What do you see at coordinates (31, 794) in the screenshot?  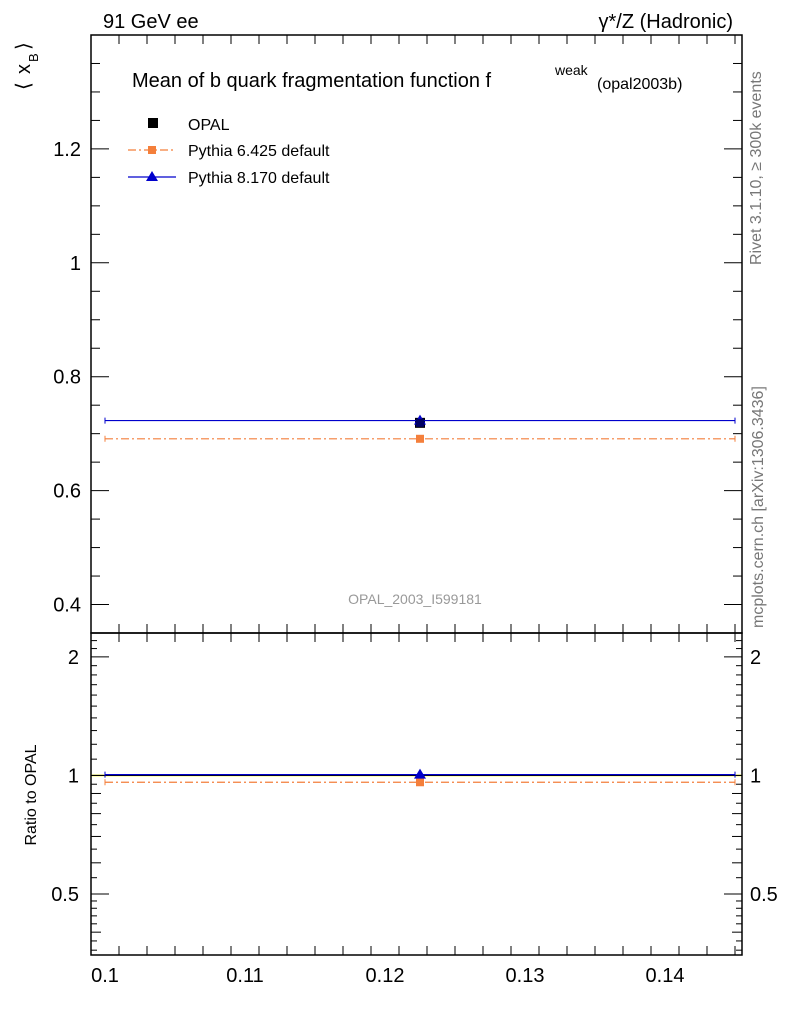 I see `ratio-ylabel: Ratio to OPAL` at bounding box center [31, 794].